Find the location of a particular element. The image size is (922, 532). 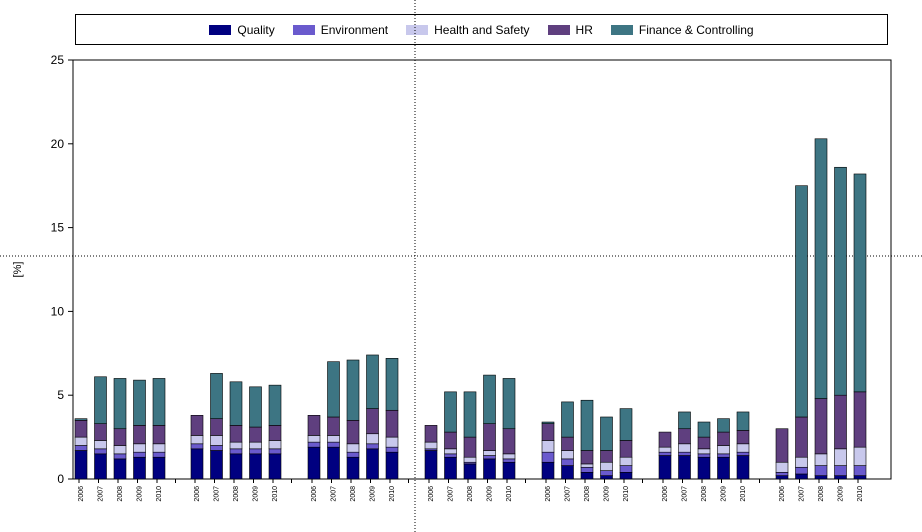

legend-item: HR is located at coordinates (570, 29).